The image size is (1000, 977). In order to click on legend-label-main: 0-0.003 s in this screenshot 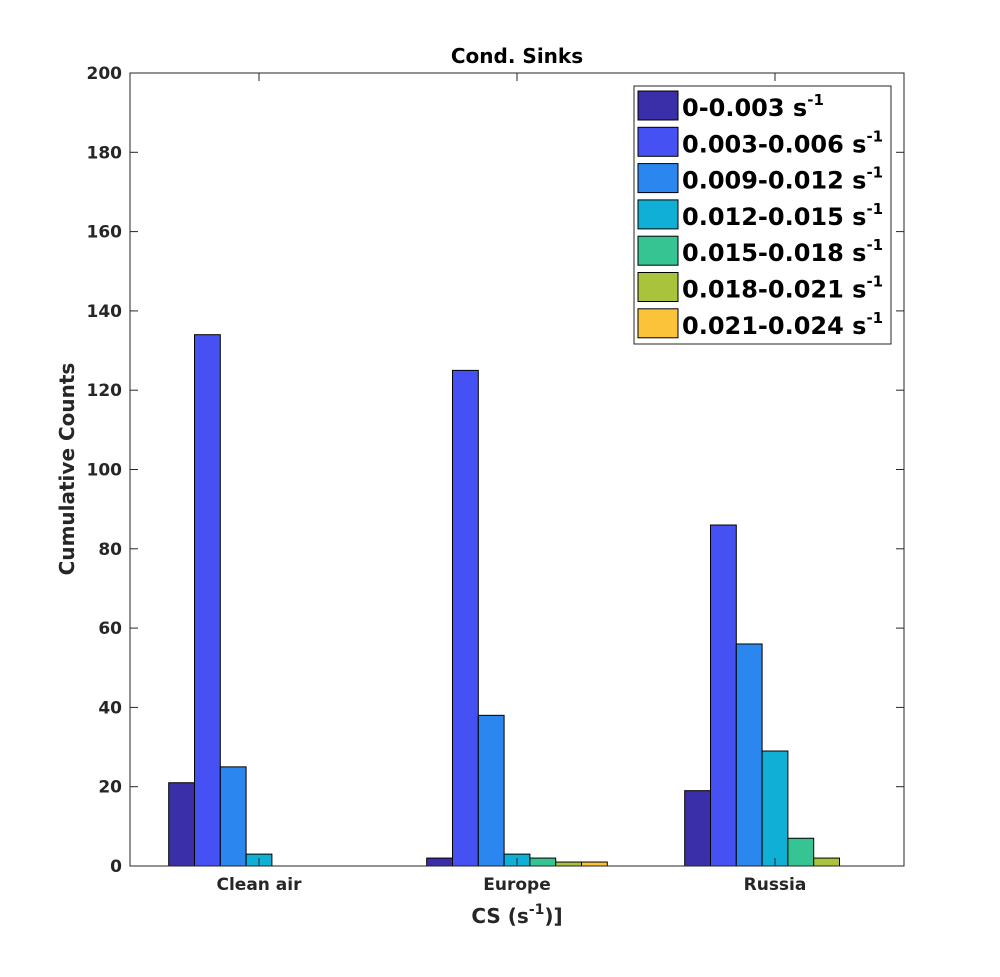, I will do `click(744, 108)`.